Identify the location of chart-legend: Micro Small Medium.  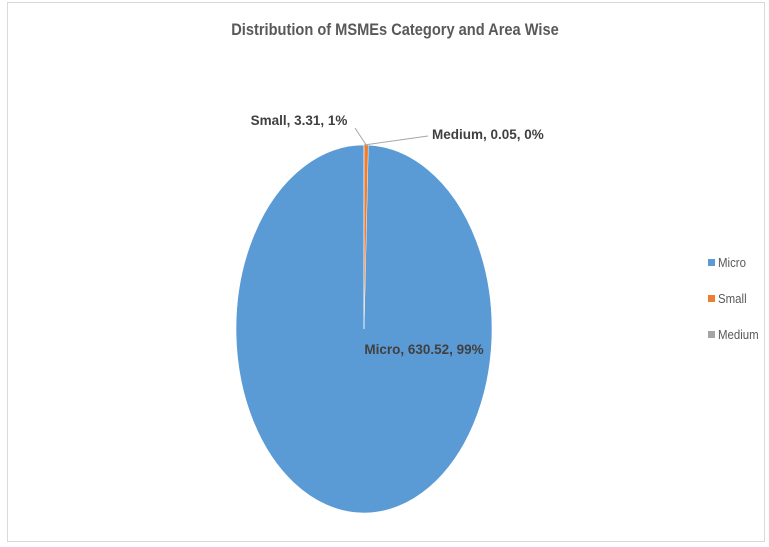
(738, 307).